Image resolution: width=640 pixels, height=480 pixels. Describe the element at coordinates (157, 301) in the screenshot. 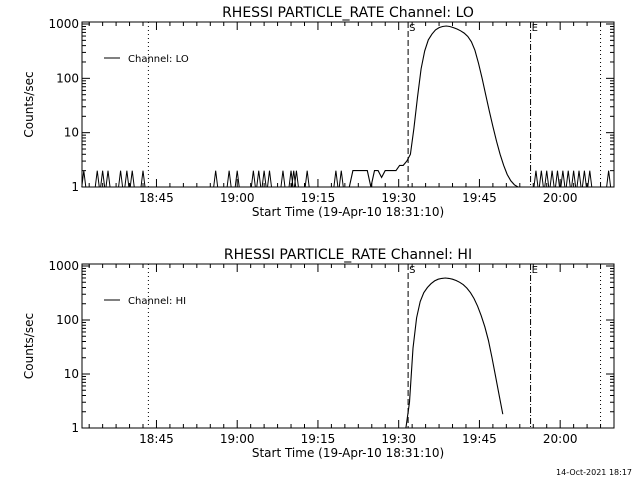

I see `legend-label: Channel: HI` at that location.